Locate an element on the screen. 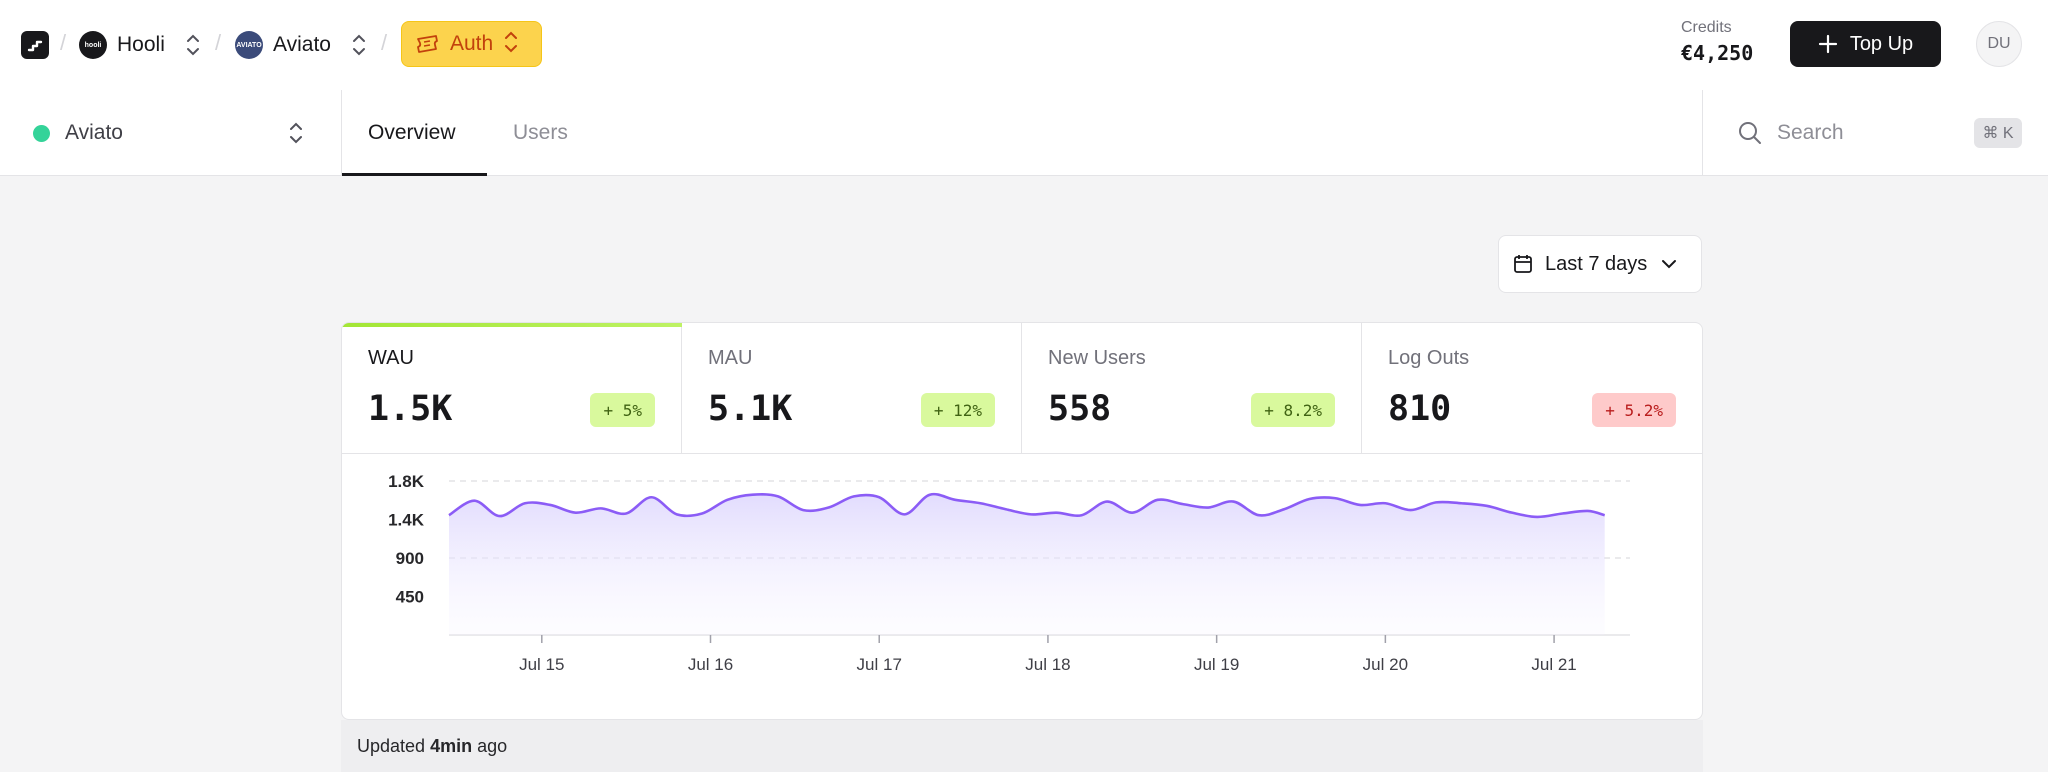  updated-time: 4min is located at coordinates (451, 745).